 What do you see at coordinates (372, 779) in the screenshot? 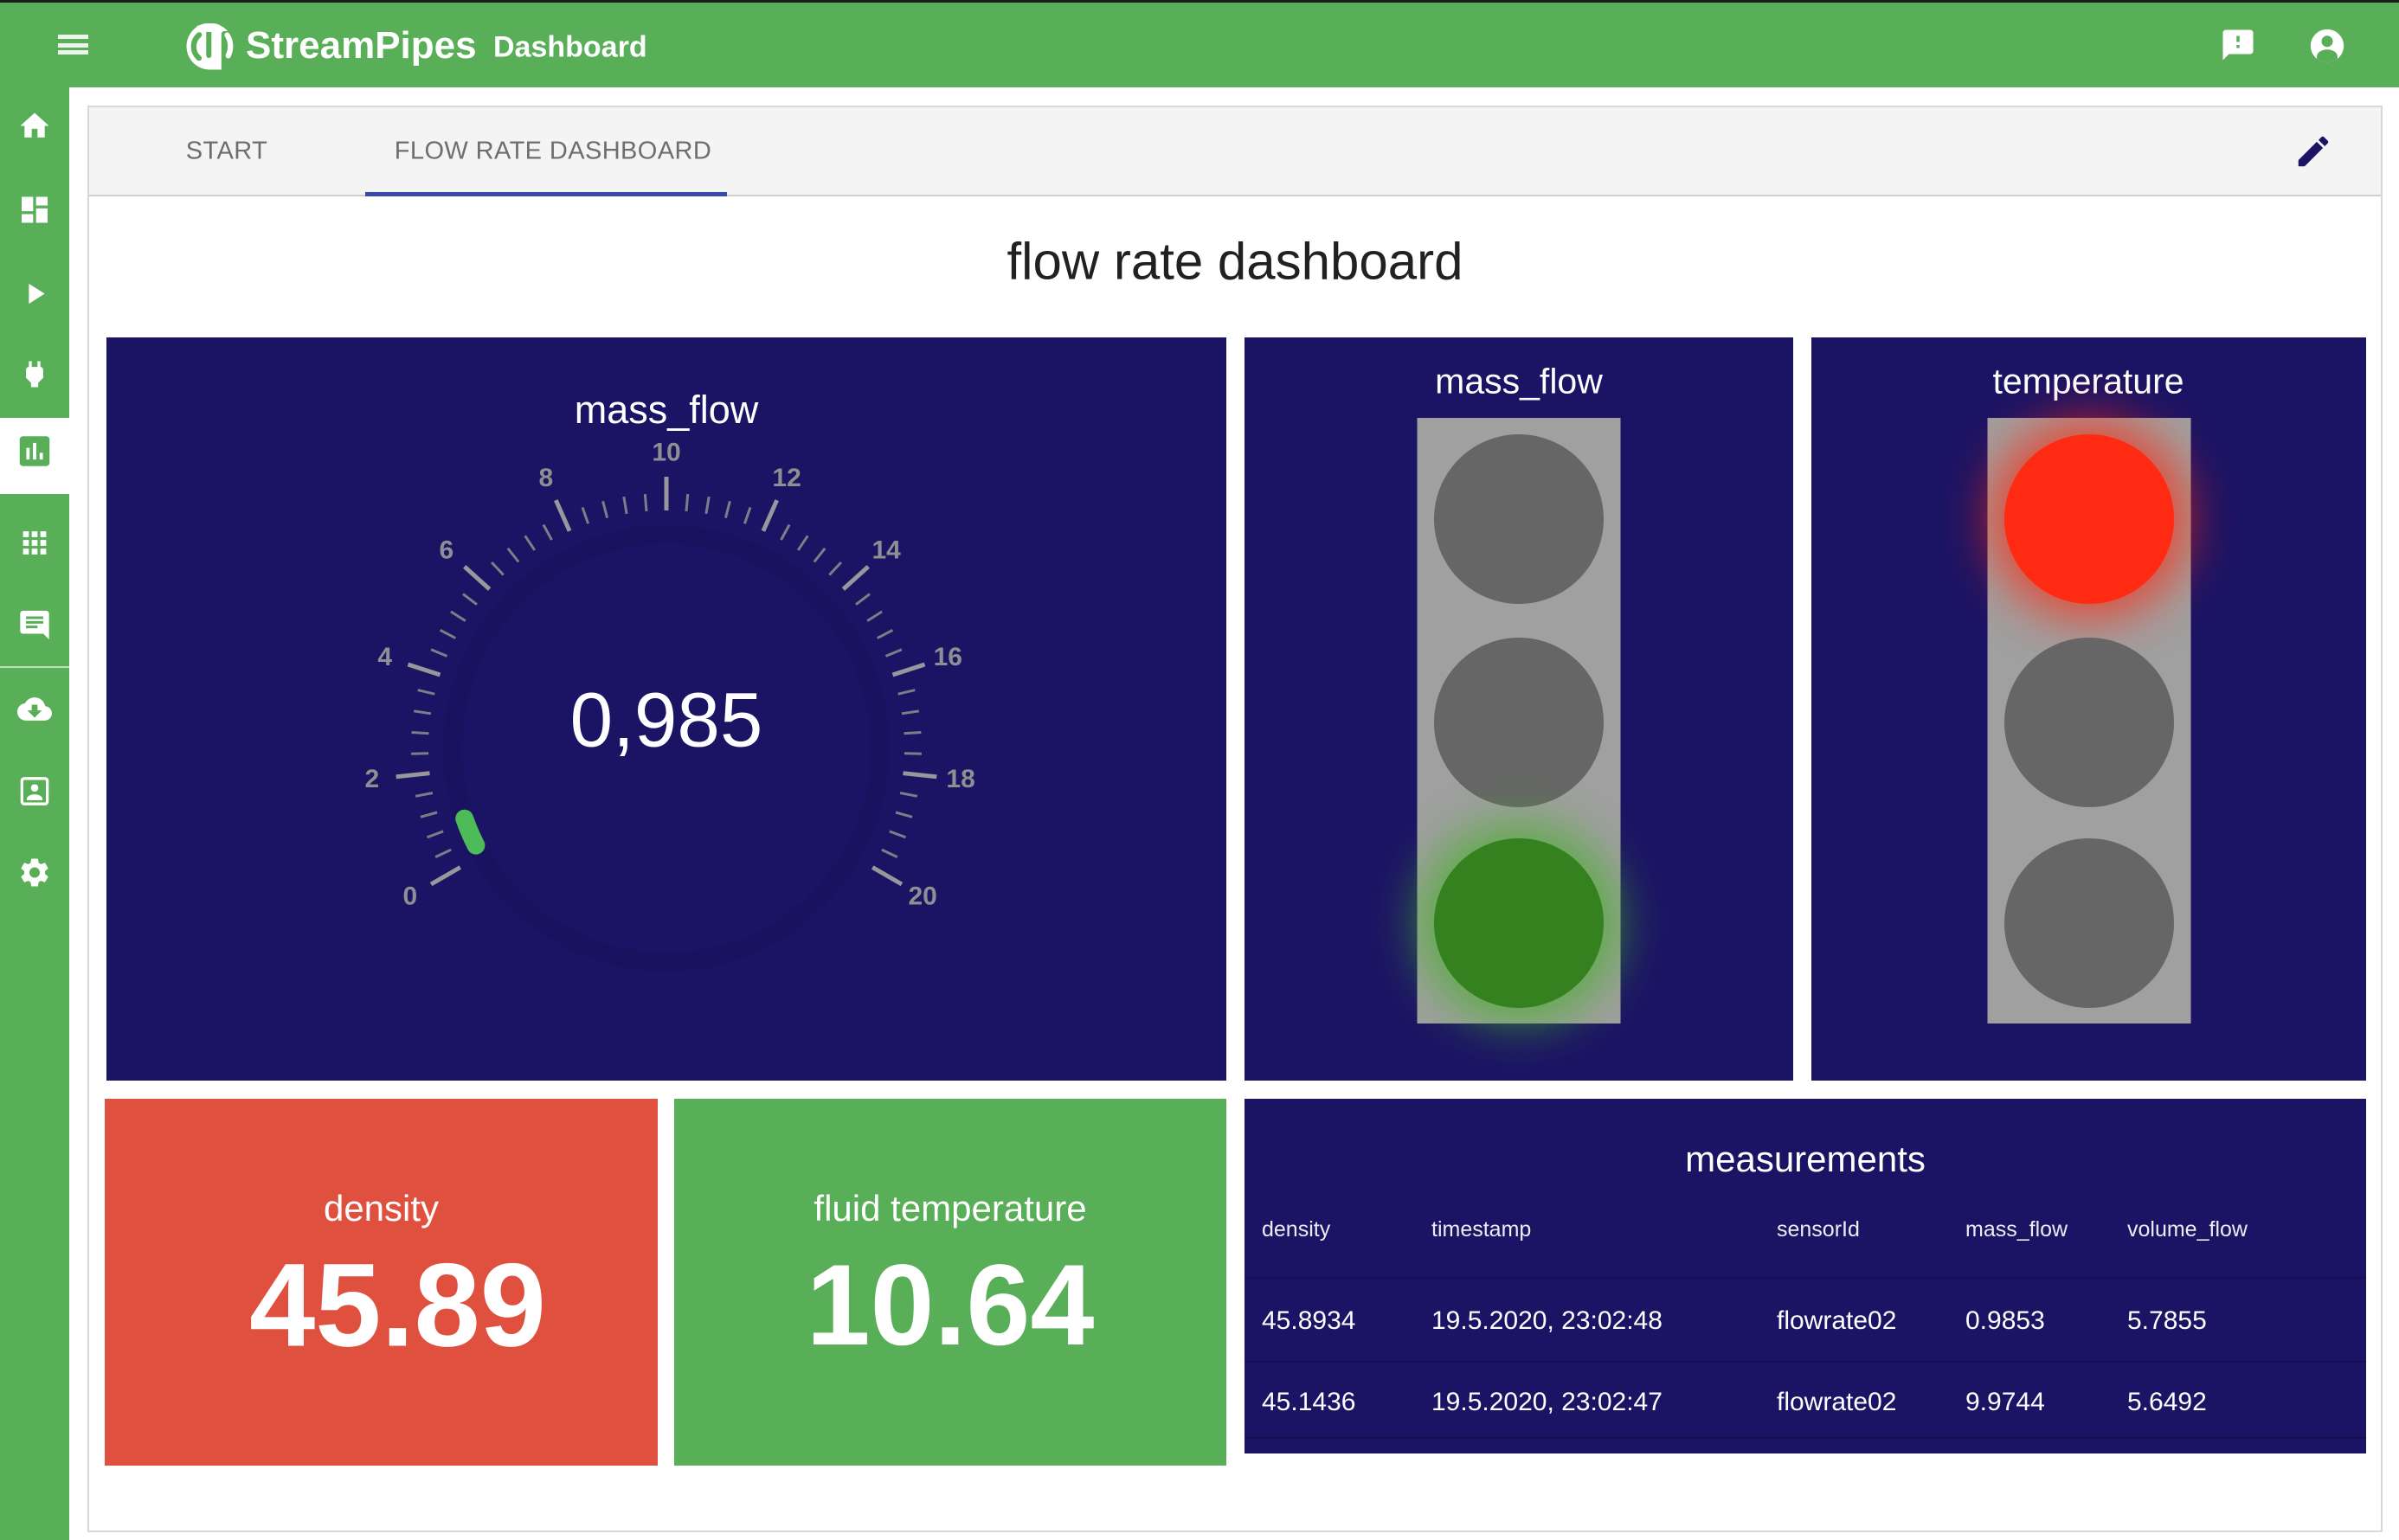
I see `svg-text: 2` at bounding box center [372, 779].